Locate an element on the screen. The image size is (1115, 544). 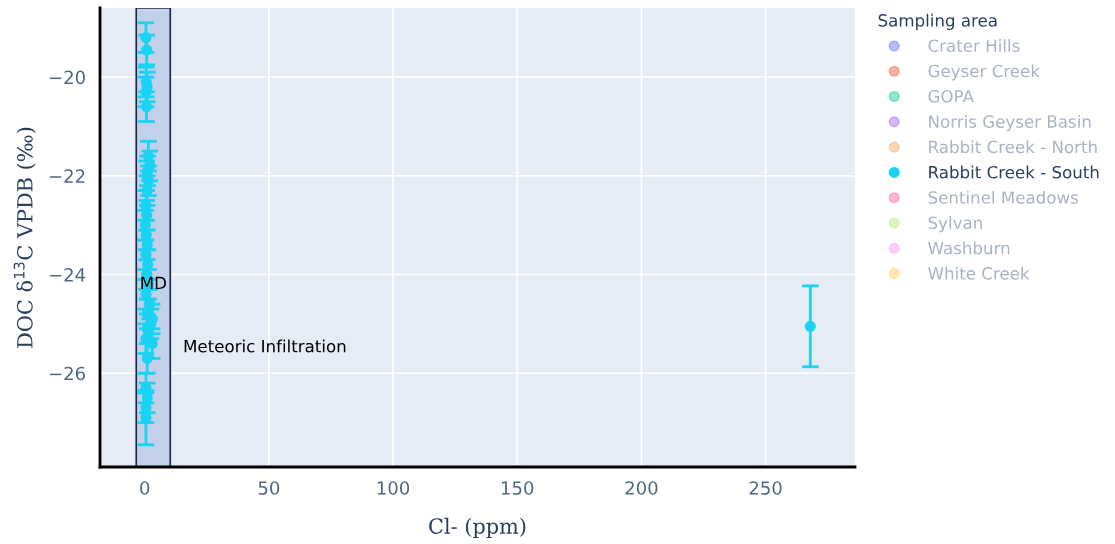
x-tick-label: 150 is located at coordinates (517, 488).